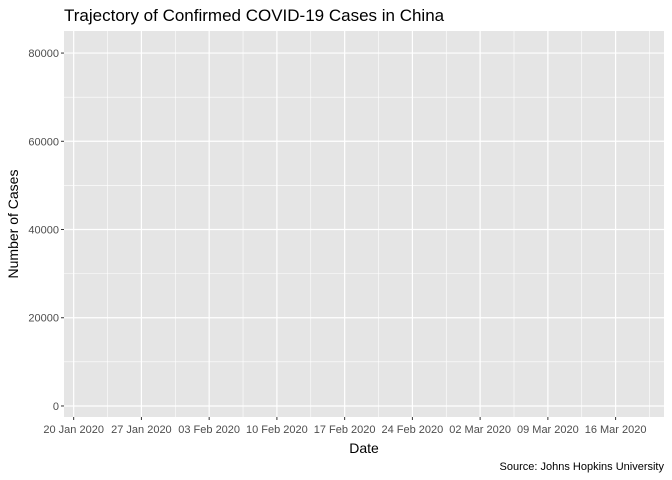  I want to click on chart-caption: Source: Johns Hopkins University, so click(582, 467).